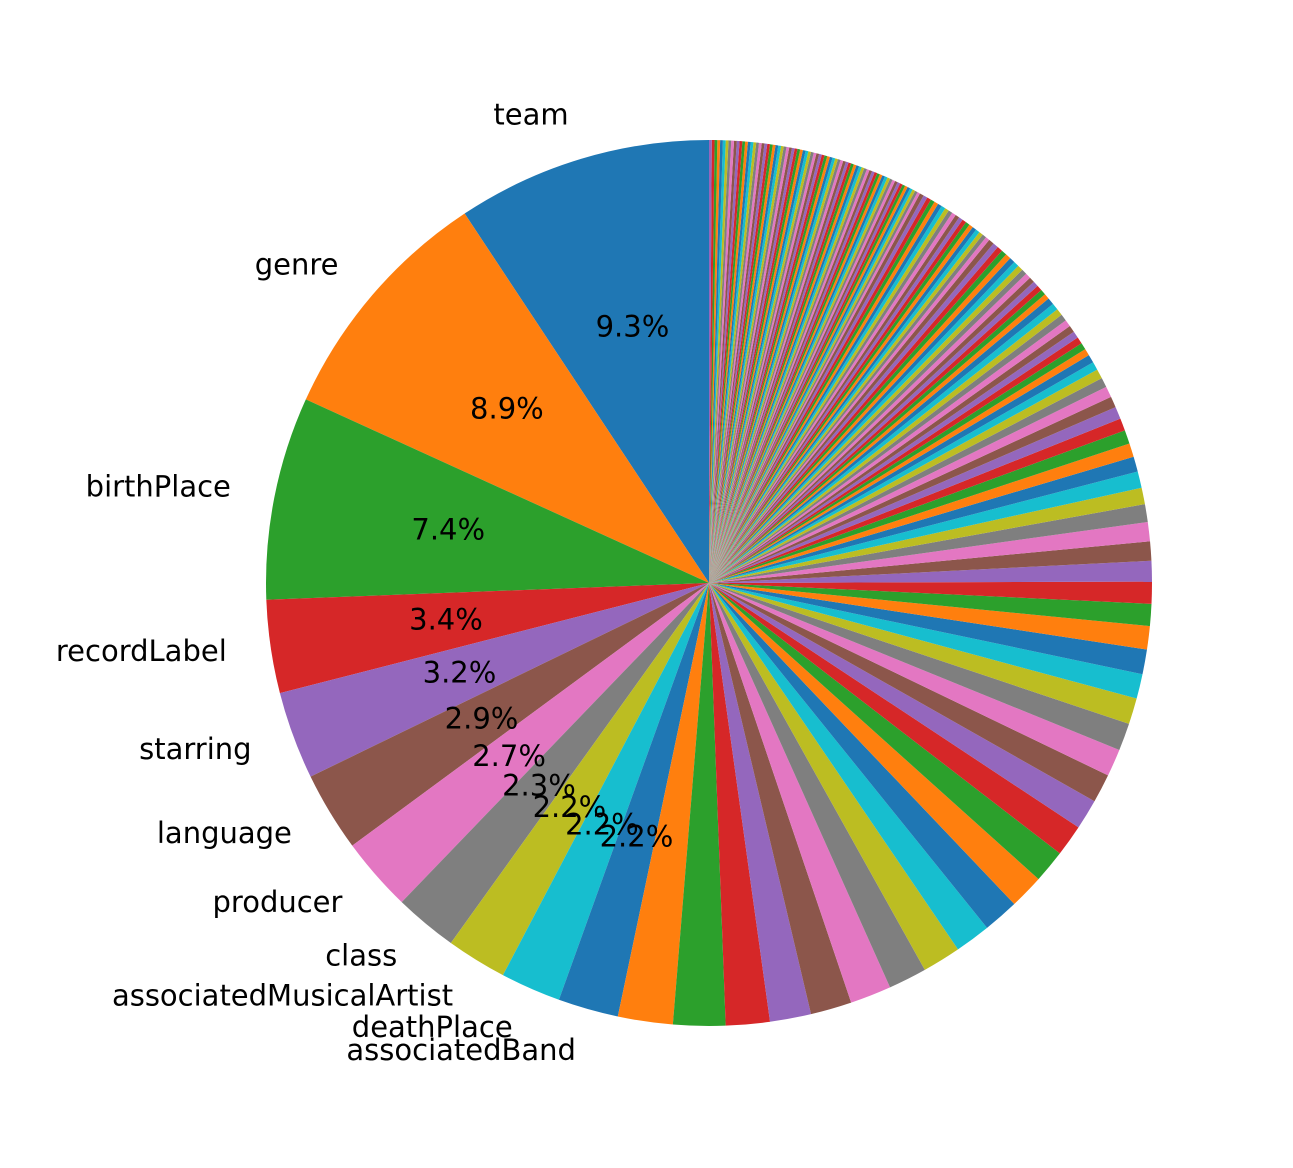  What do you see at coordinates (297, 265) in the screenshot?
I see `slice-label: genre` at bounding box center [297, 265].